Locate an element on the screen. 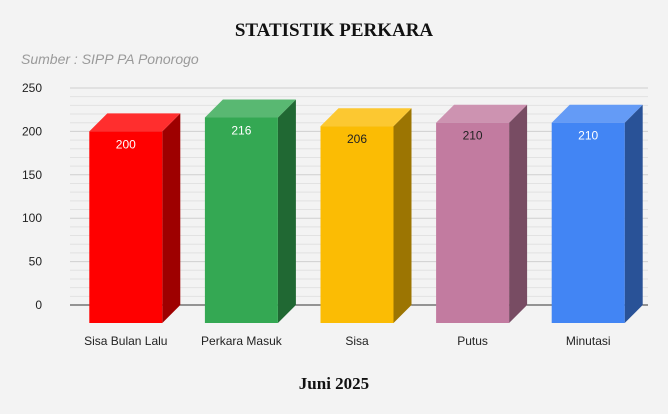 Image resolution: width=668 pixels, height=414 pixels. data-label: 200 is located at coordinates (126, 144).